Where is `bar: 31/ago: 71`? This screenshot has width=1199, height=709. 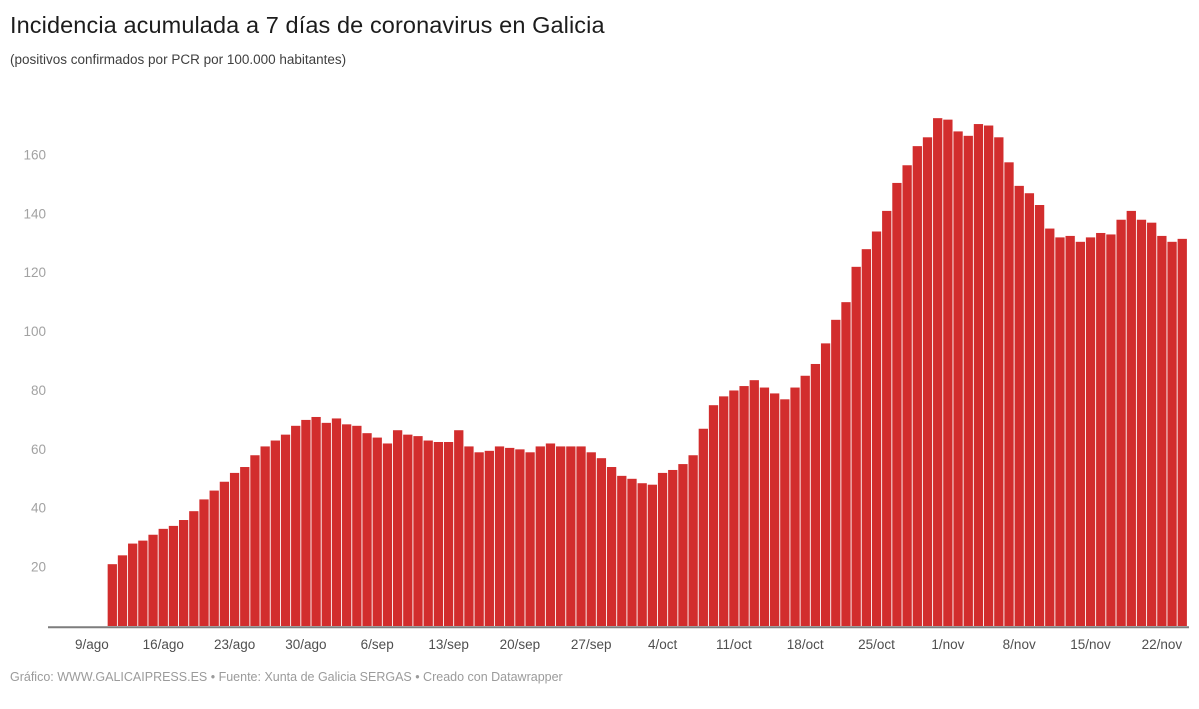 bar: 31/ago: 71 is located at coordinates (316, 521).